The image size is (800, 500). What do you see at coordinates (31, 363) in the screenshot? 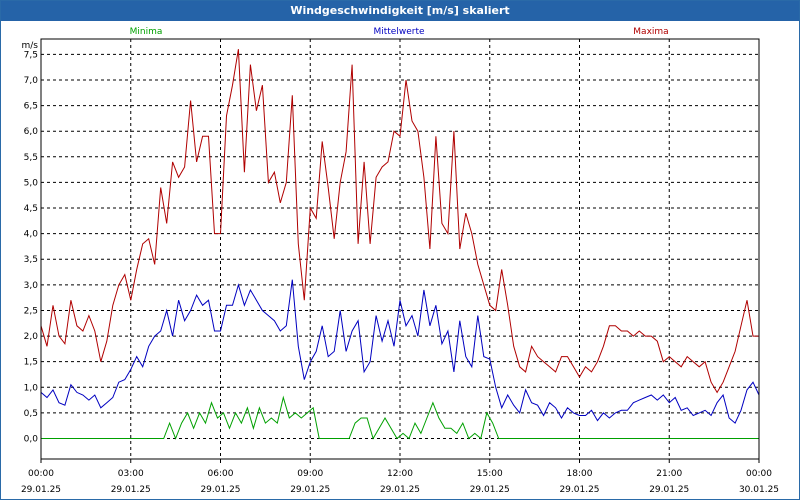
I see `y-tick-label: 1,5` at bounding box center [31, 363].